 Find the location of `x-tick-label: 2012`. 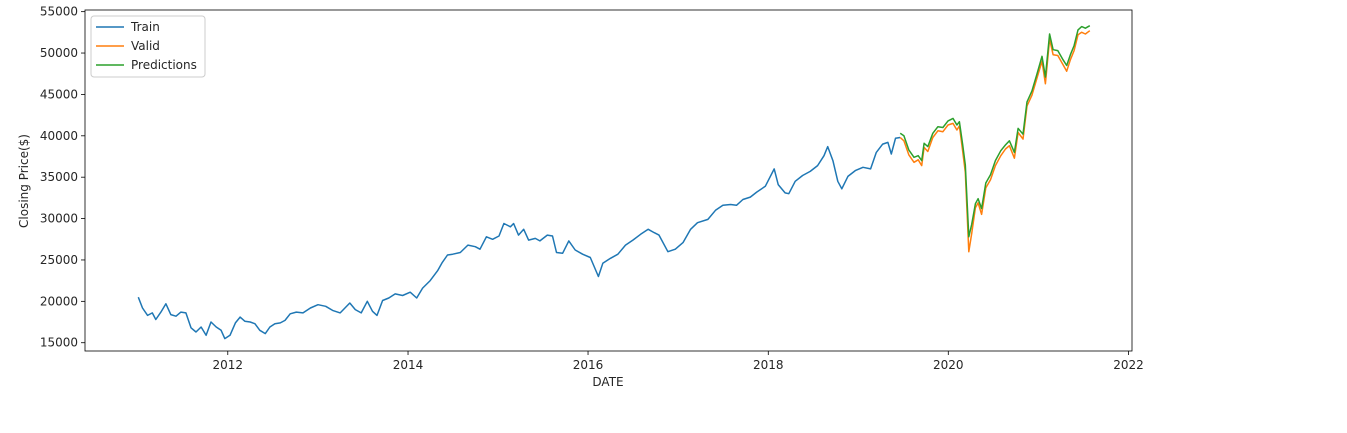

x-tick-label: 2012 is located at coordinates (227, 365).